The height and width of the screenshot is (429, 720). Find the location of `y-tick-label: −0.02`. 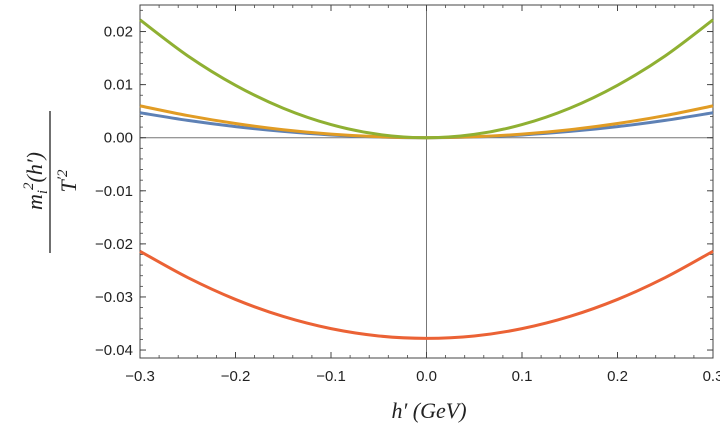

y-tick-label: −0.02 is located at coordinates (114, 244).